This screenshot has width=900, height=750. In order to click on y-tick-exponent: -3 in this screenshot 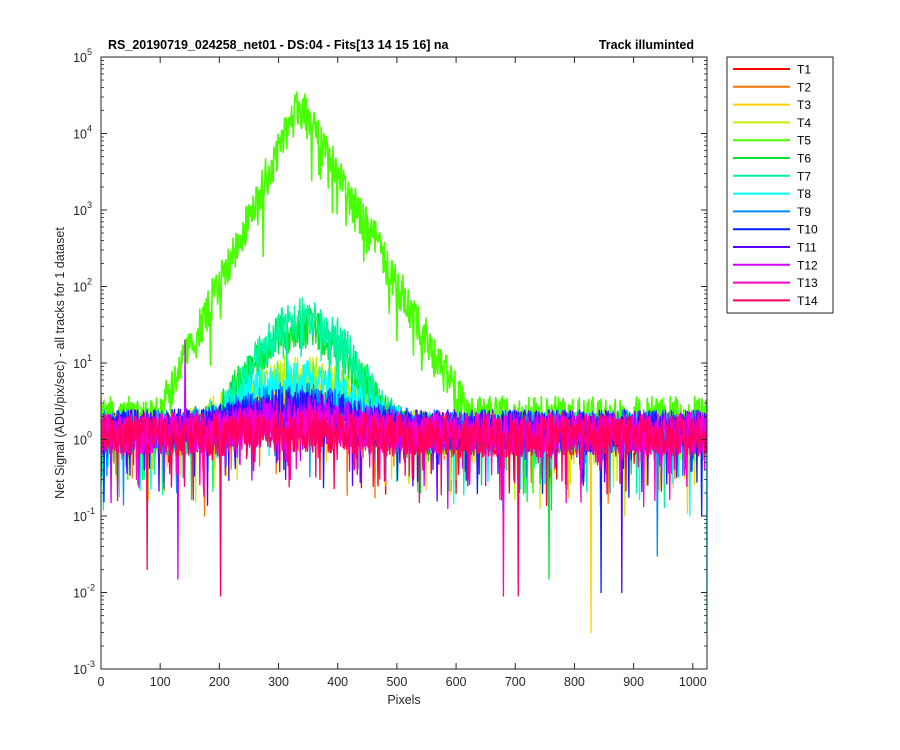, I will do `click(91, 664)`.